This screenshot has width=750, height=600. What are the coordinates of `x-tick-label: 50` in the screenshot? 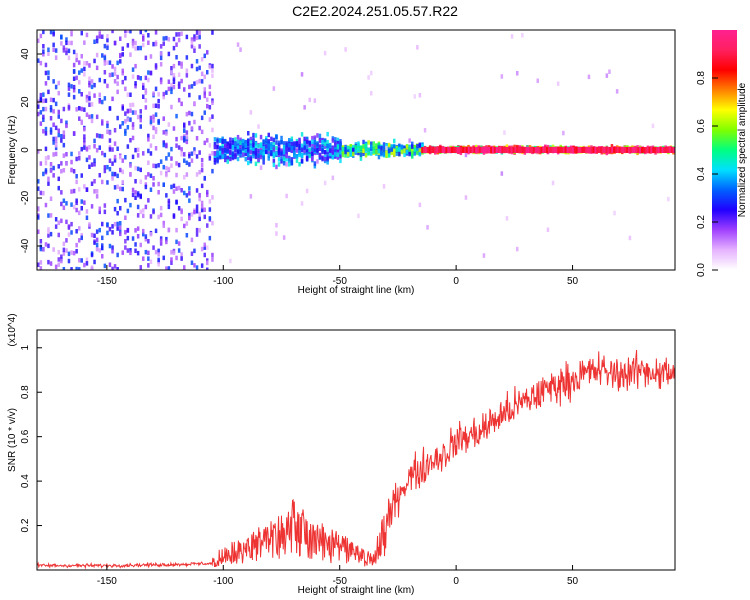 It's located at (573, 581).